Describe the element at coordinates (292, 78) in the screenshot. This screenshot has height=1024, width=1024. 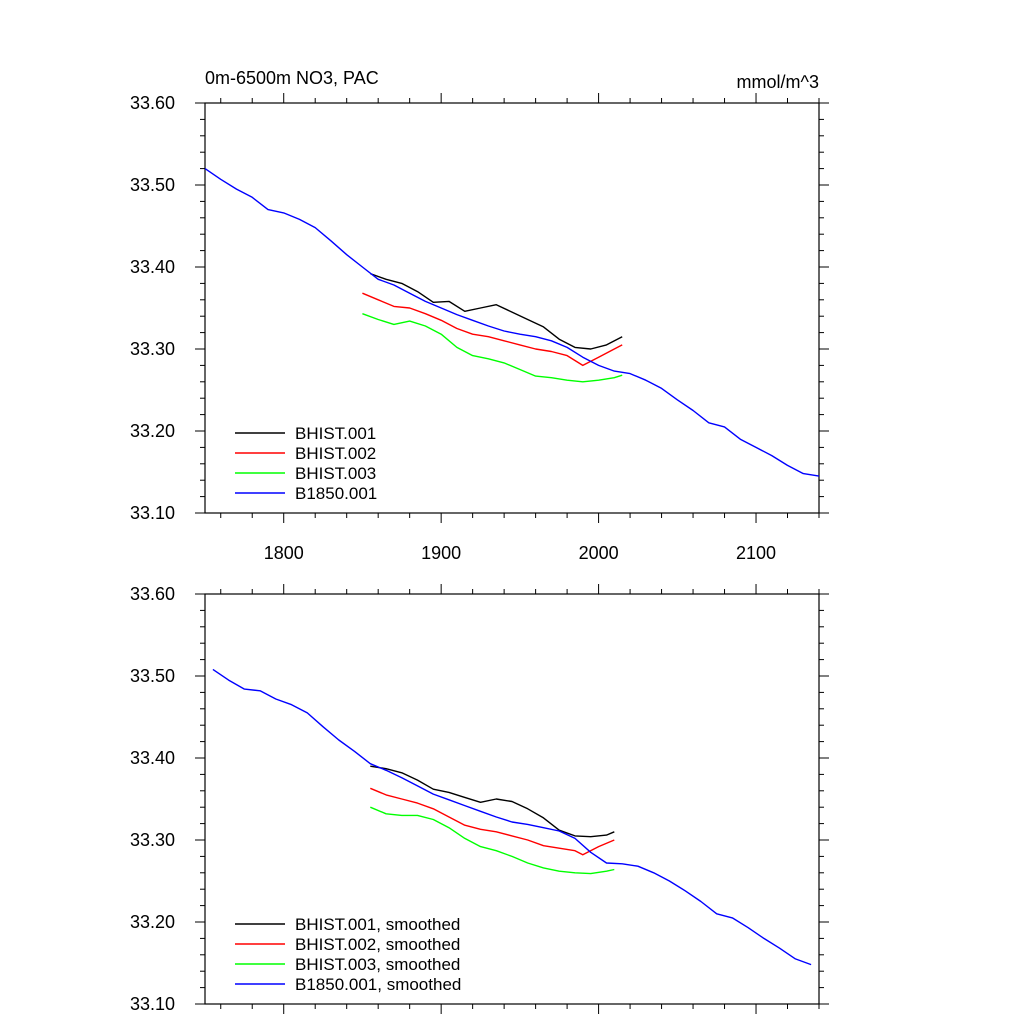
I see `top-chart-title: 0m-6500m NO3, PAC` at that location.